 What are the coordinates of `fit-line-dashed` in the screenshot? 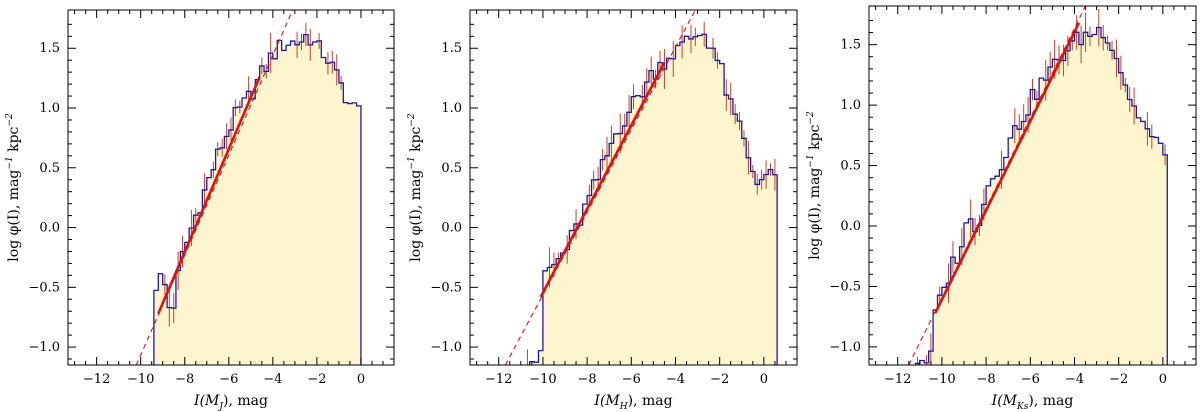 It's located at (600, 187).